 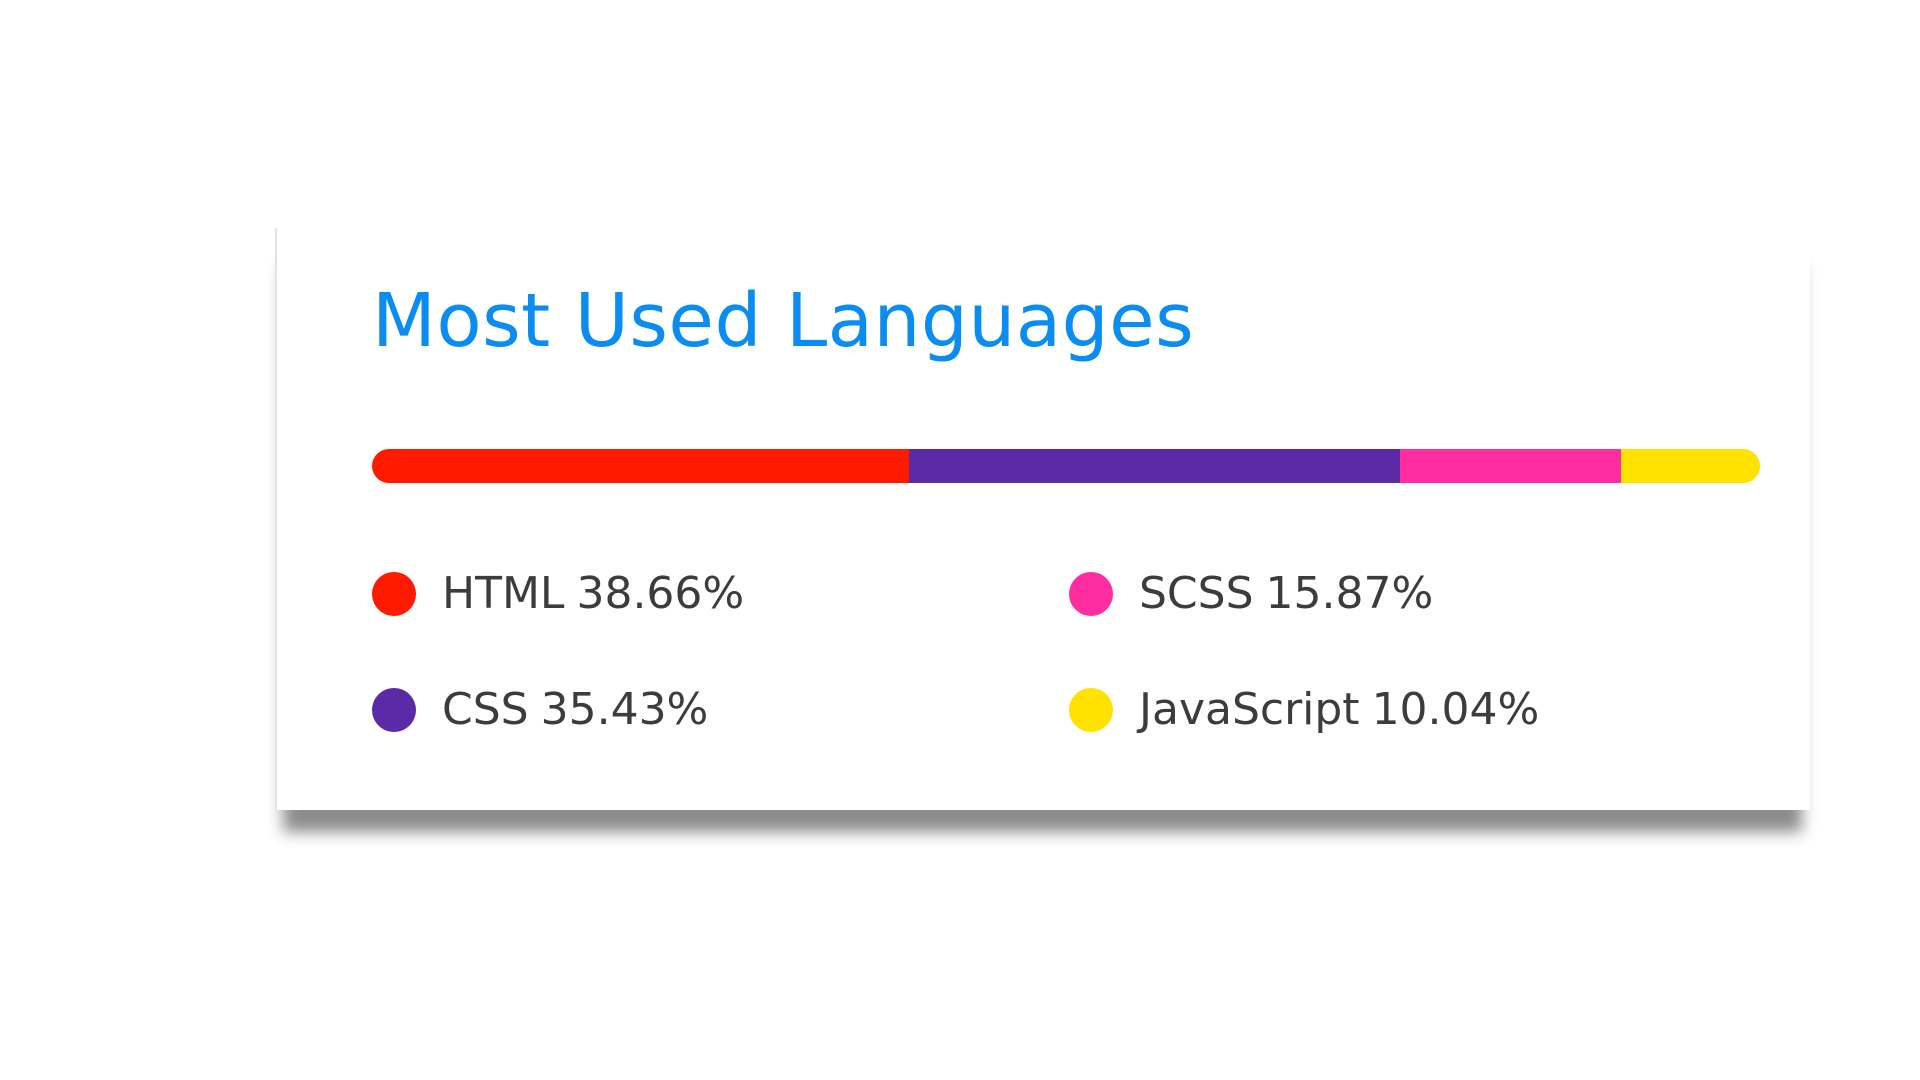 What do you see at coordinates (1249, 709) in the screenshot?
I see `legend-label-3: JavaScript` at bounding box center [1249, 709].